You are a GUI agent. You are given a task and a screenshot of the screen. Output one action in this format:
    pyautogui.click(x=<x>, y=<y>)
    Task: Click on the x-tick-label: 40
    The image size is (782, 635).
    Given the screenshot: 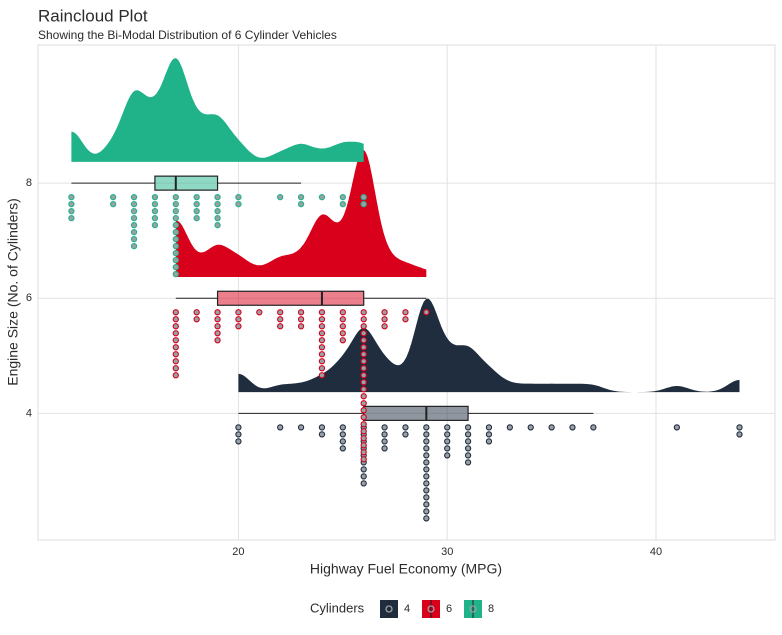 What is the action you would take?
    pyautogui.click(x=656, y=552)
    